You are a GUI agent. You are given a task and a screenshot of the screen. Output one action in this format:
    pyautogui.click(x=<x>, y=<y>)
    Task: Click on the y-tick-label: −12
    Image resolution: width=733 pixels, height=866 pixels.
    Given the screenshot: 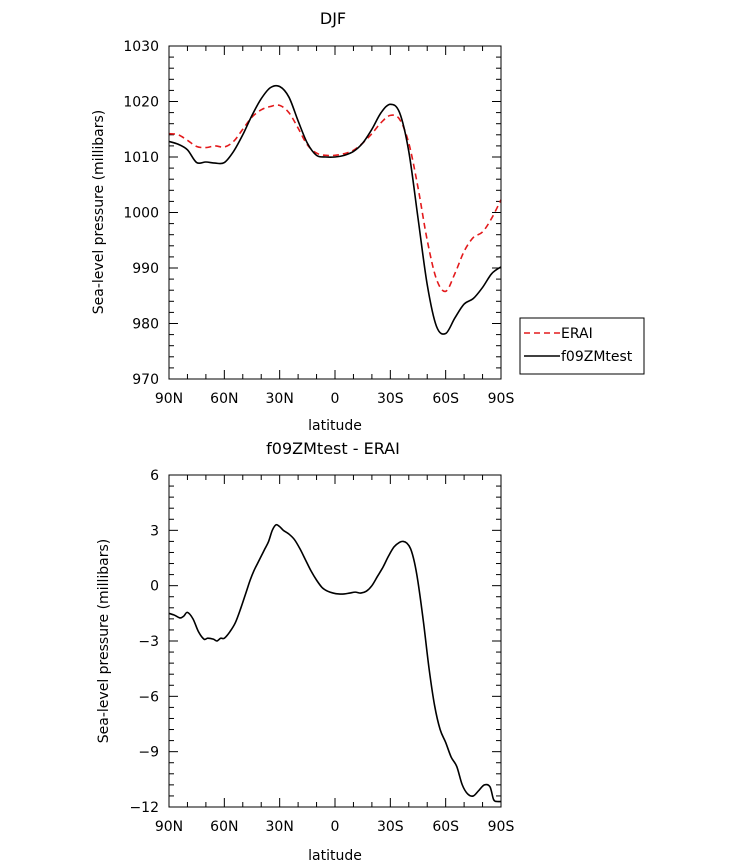 What is the action you would take?
    pyautogui.click(x=144, y=808)
    